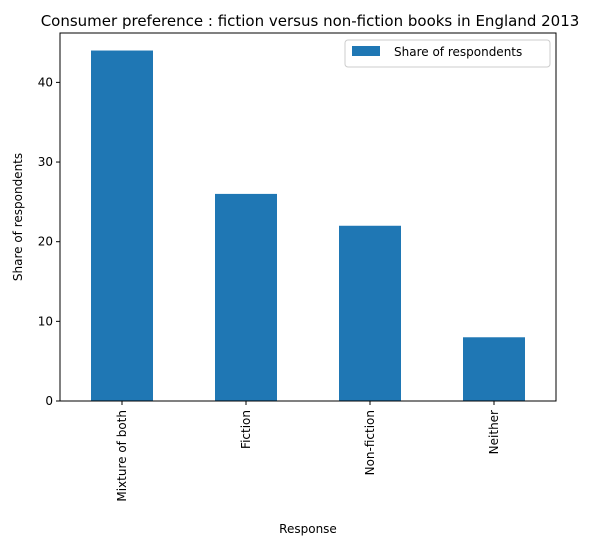 Image resolution: width=616 pixels, height=547 pixels. What do you see at coordinates (45, 162) in the screenshot?
I see `y-tick-label: 30` at bounding box center [45, 162].